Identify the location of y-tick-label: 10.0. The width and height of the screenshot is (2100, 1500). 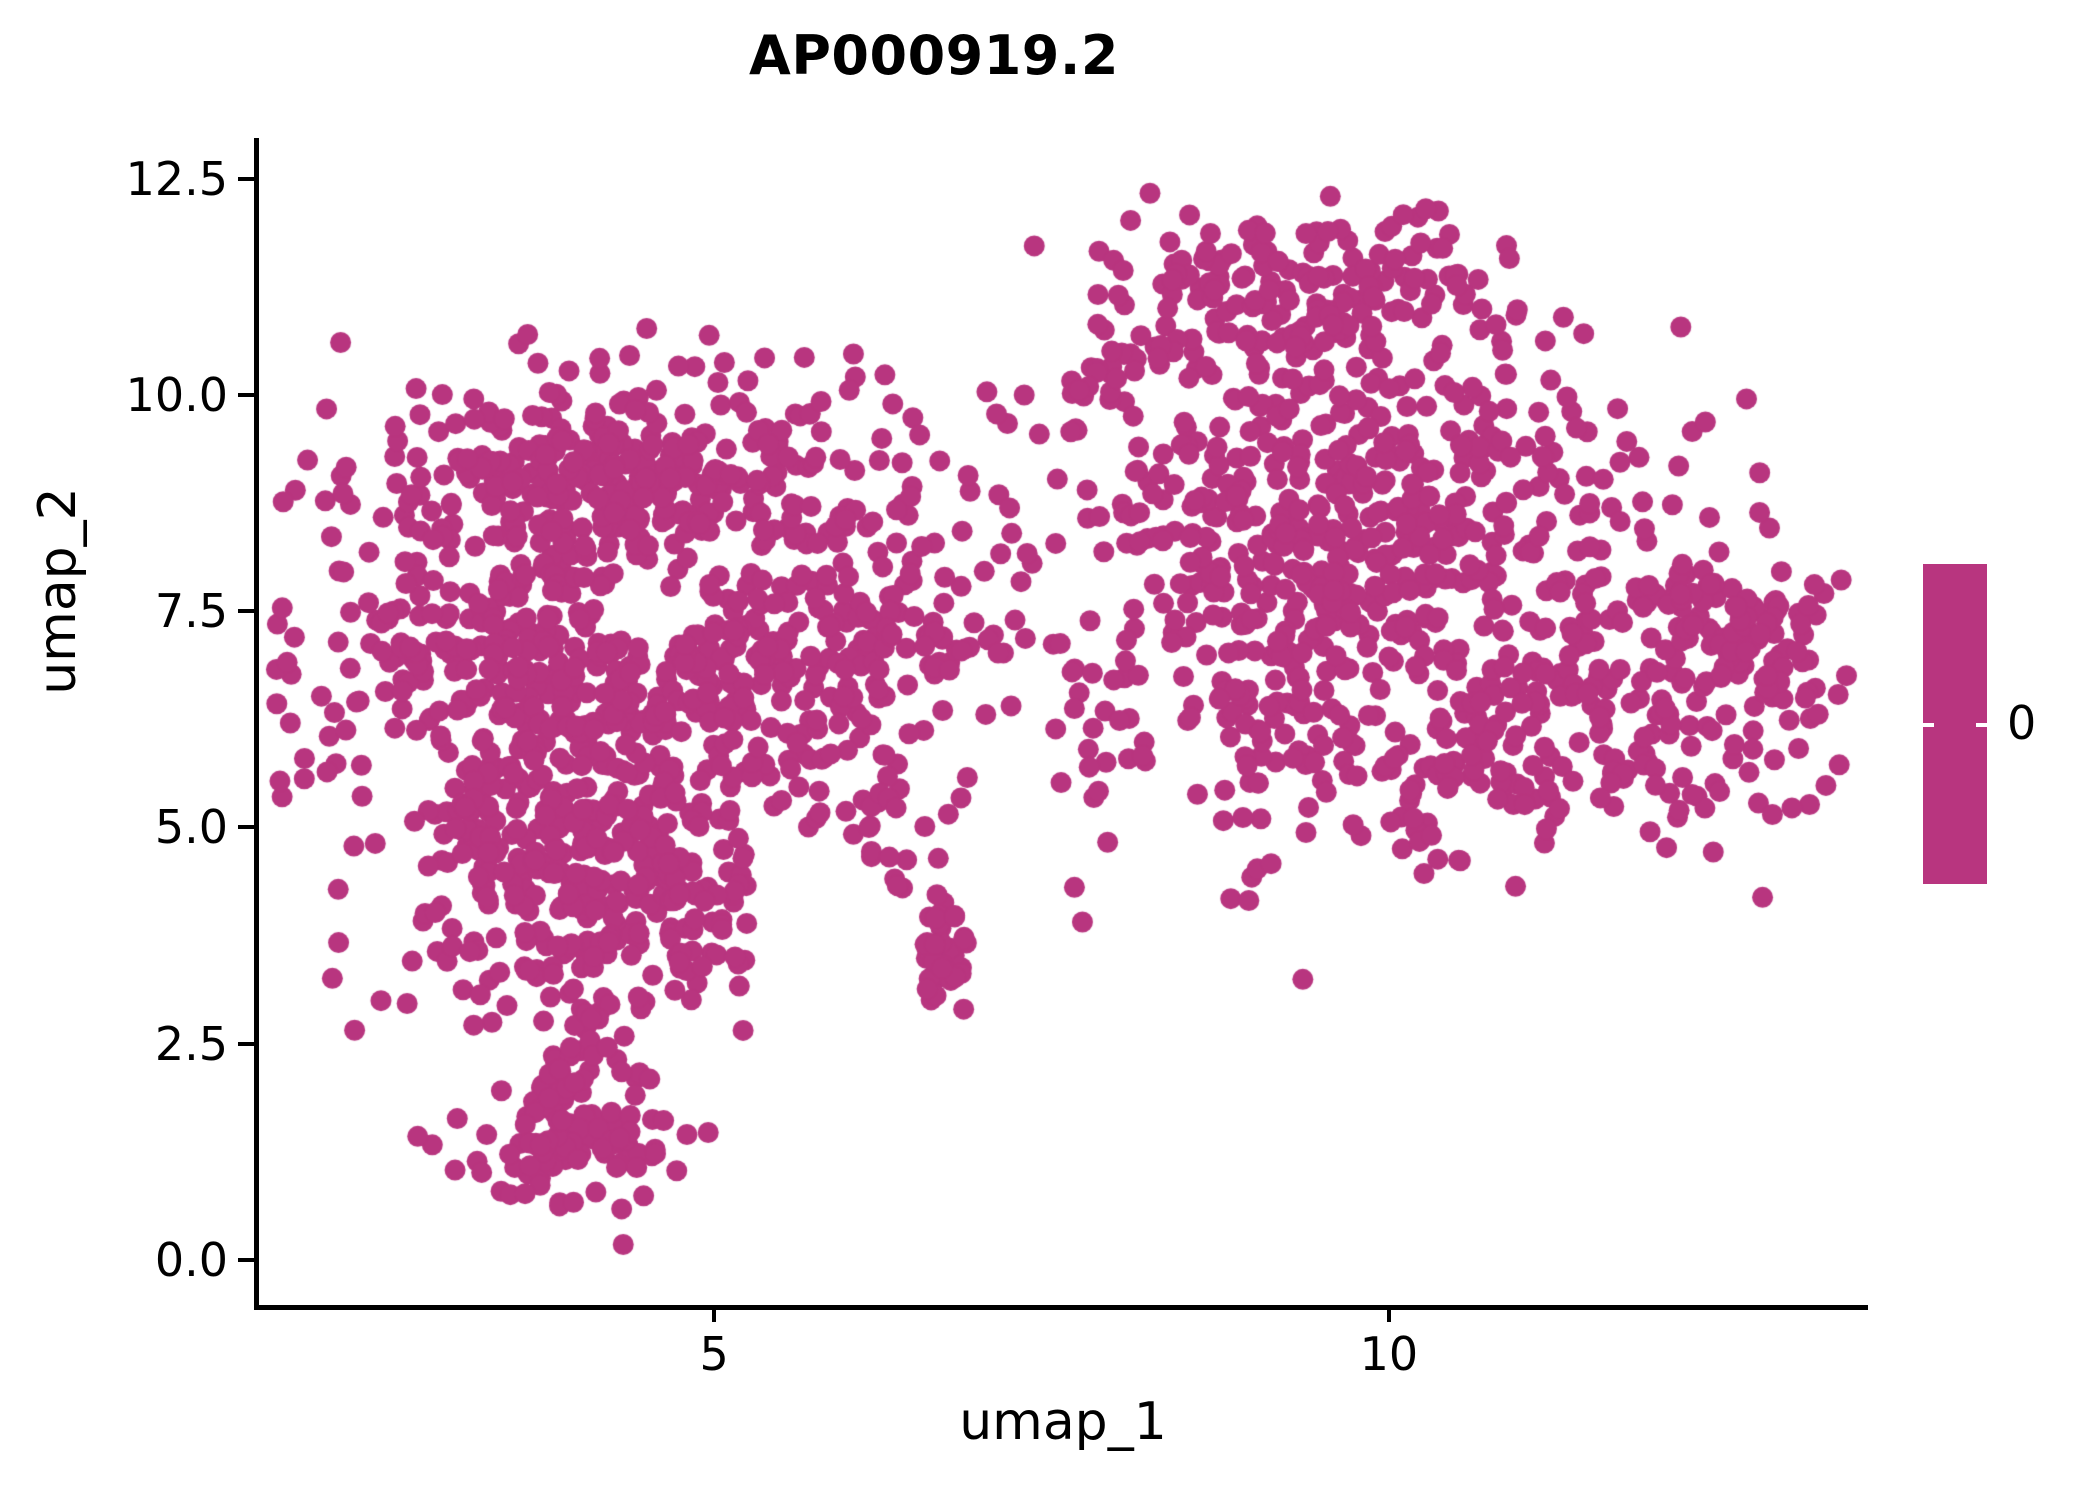
(176, 394).